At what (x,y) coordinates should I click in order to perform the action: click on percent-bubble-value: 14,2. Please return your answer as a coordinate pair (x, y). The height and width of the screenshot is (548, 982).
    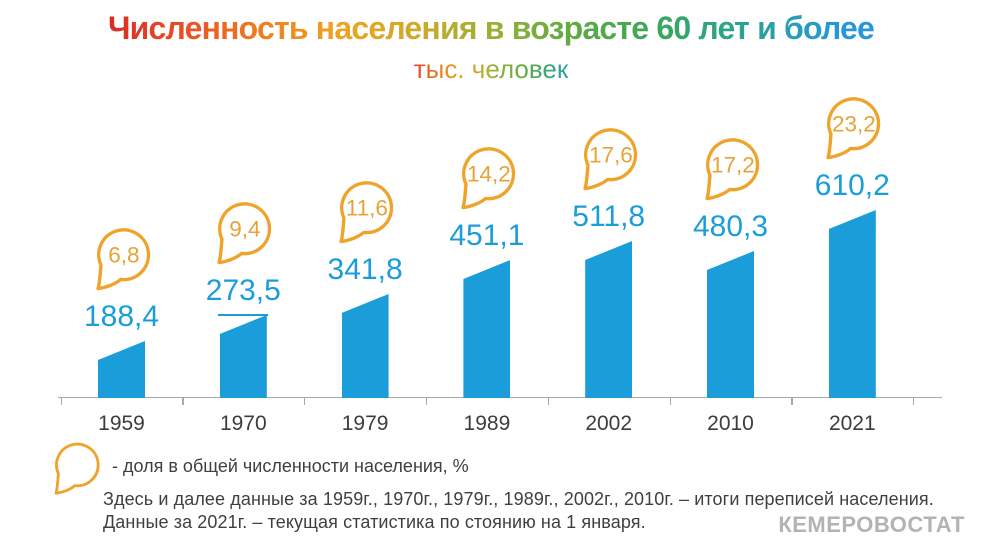
    Looking at the image, I should click on (489, 173).